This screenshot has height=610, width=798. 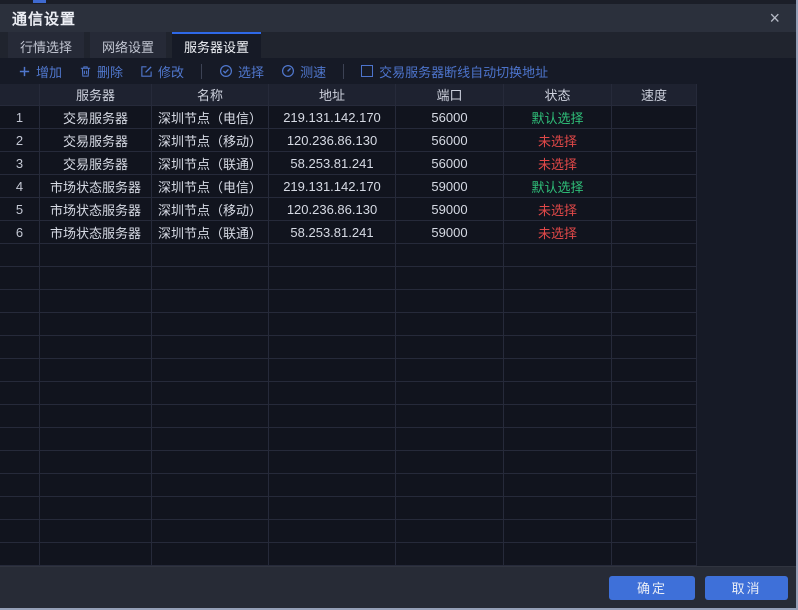 I want to click on delete-button: 删除, so click(x=101, y=71).